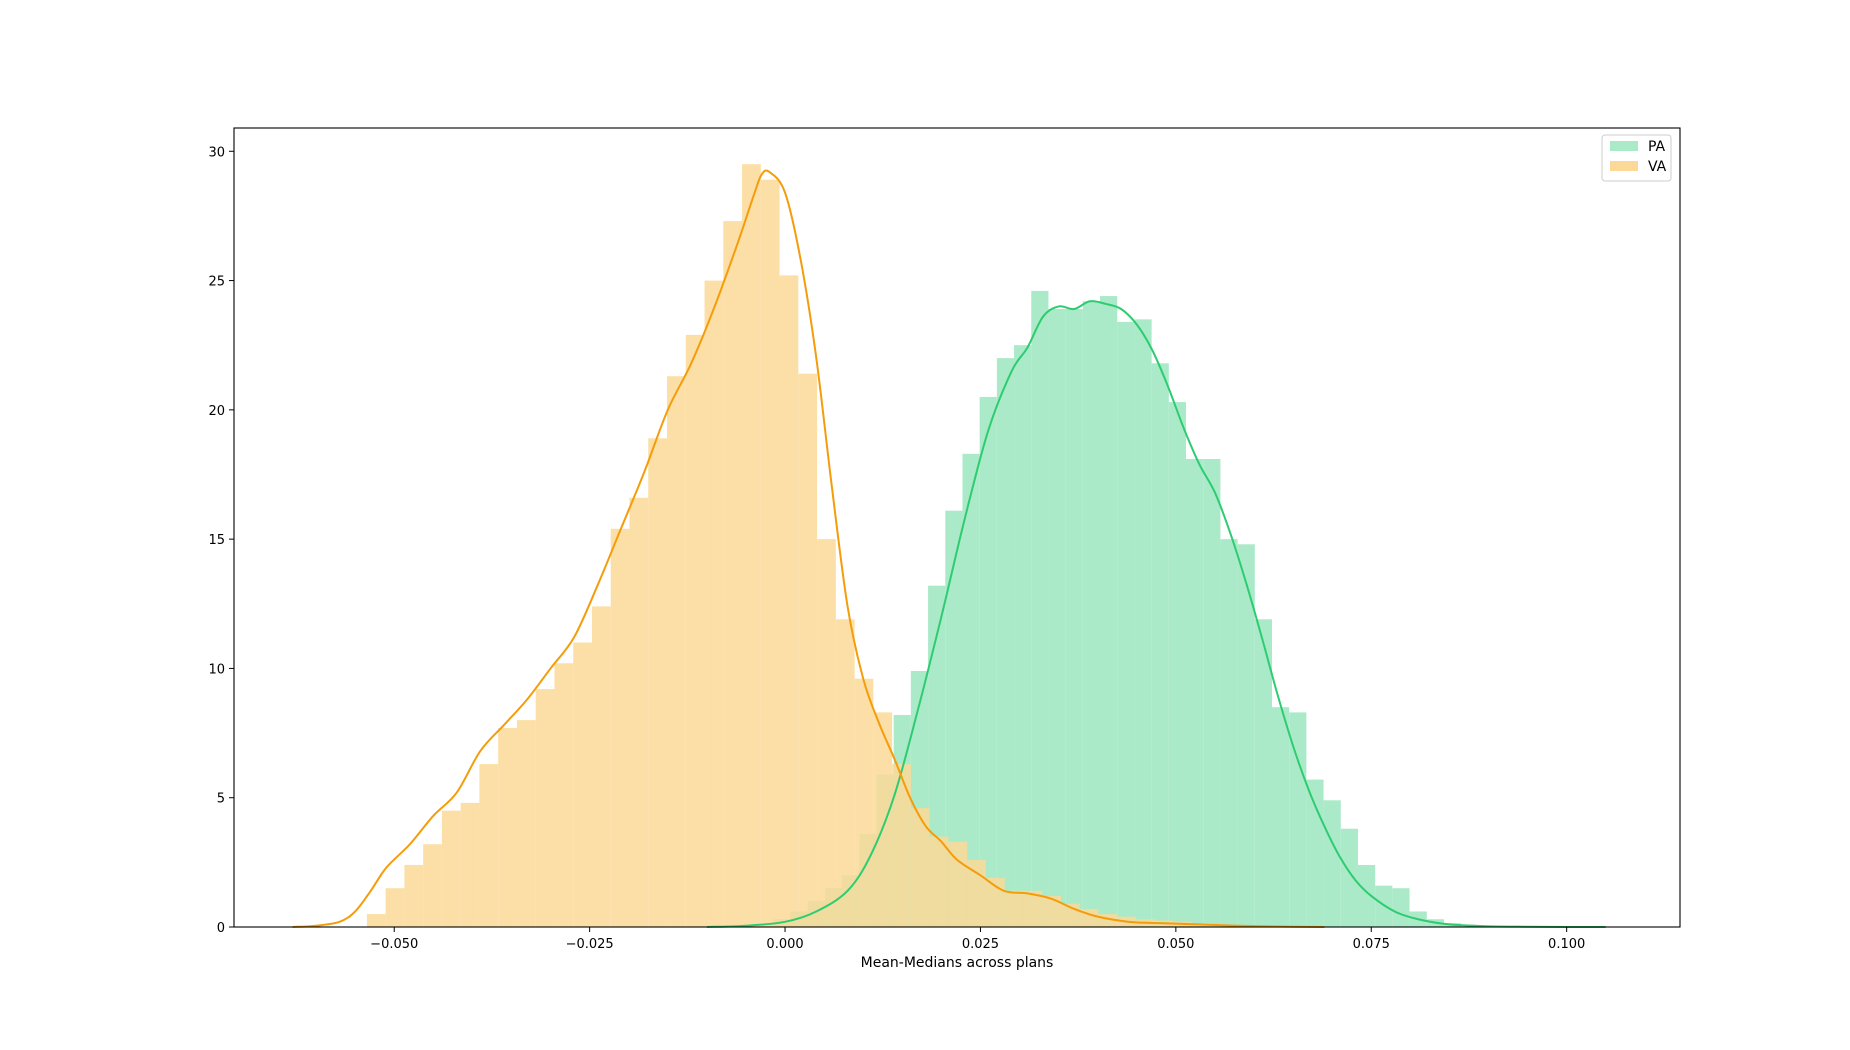  What do you see at coordinates (394, 944) in the screenshot?
I see `x-tick-label: −0.050` at bounding box center [394, 944].